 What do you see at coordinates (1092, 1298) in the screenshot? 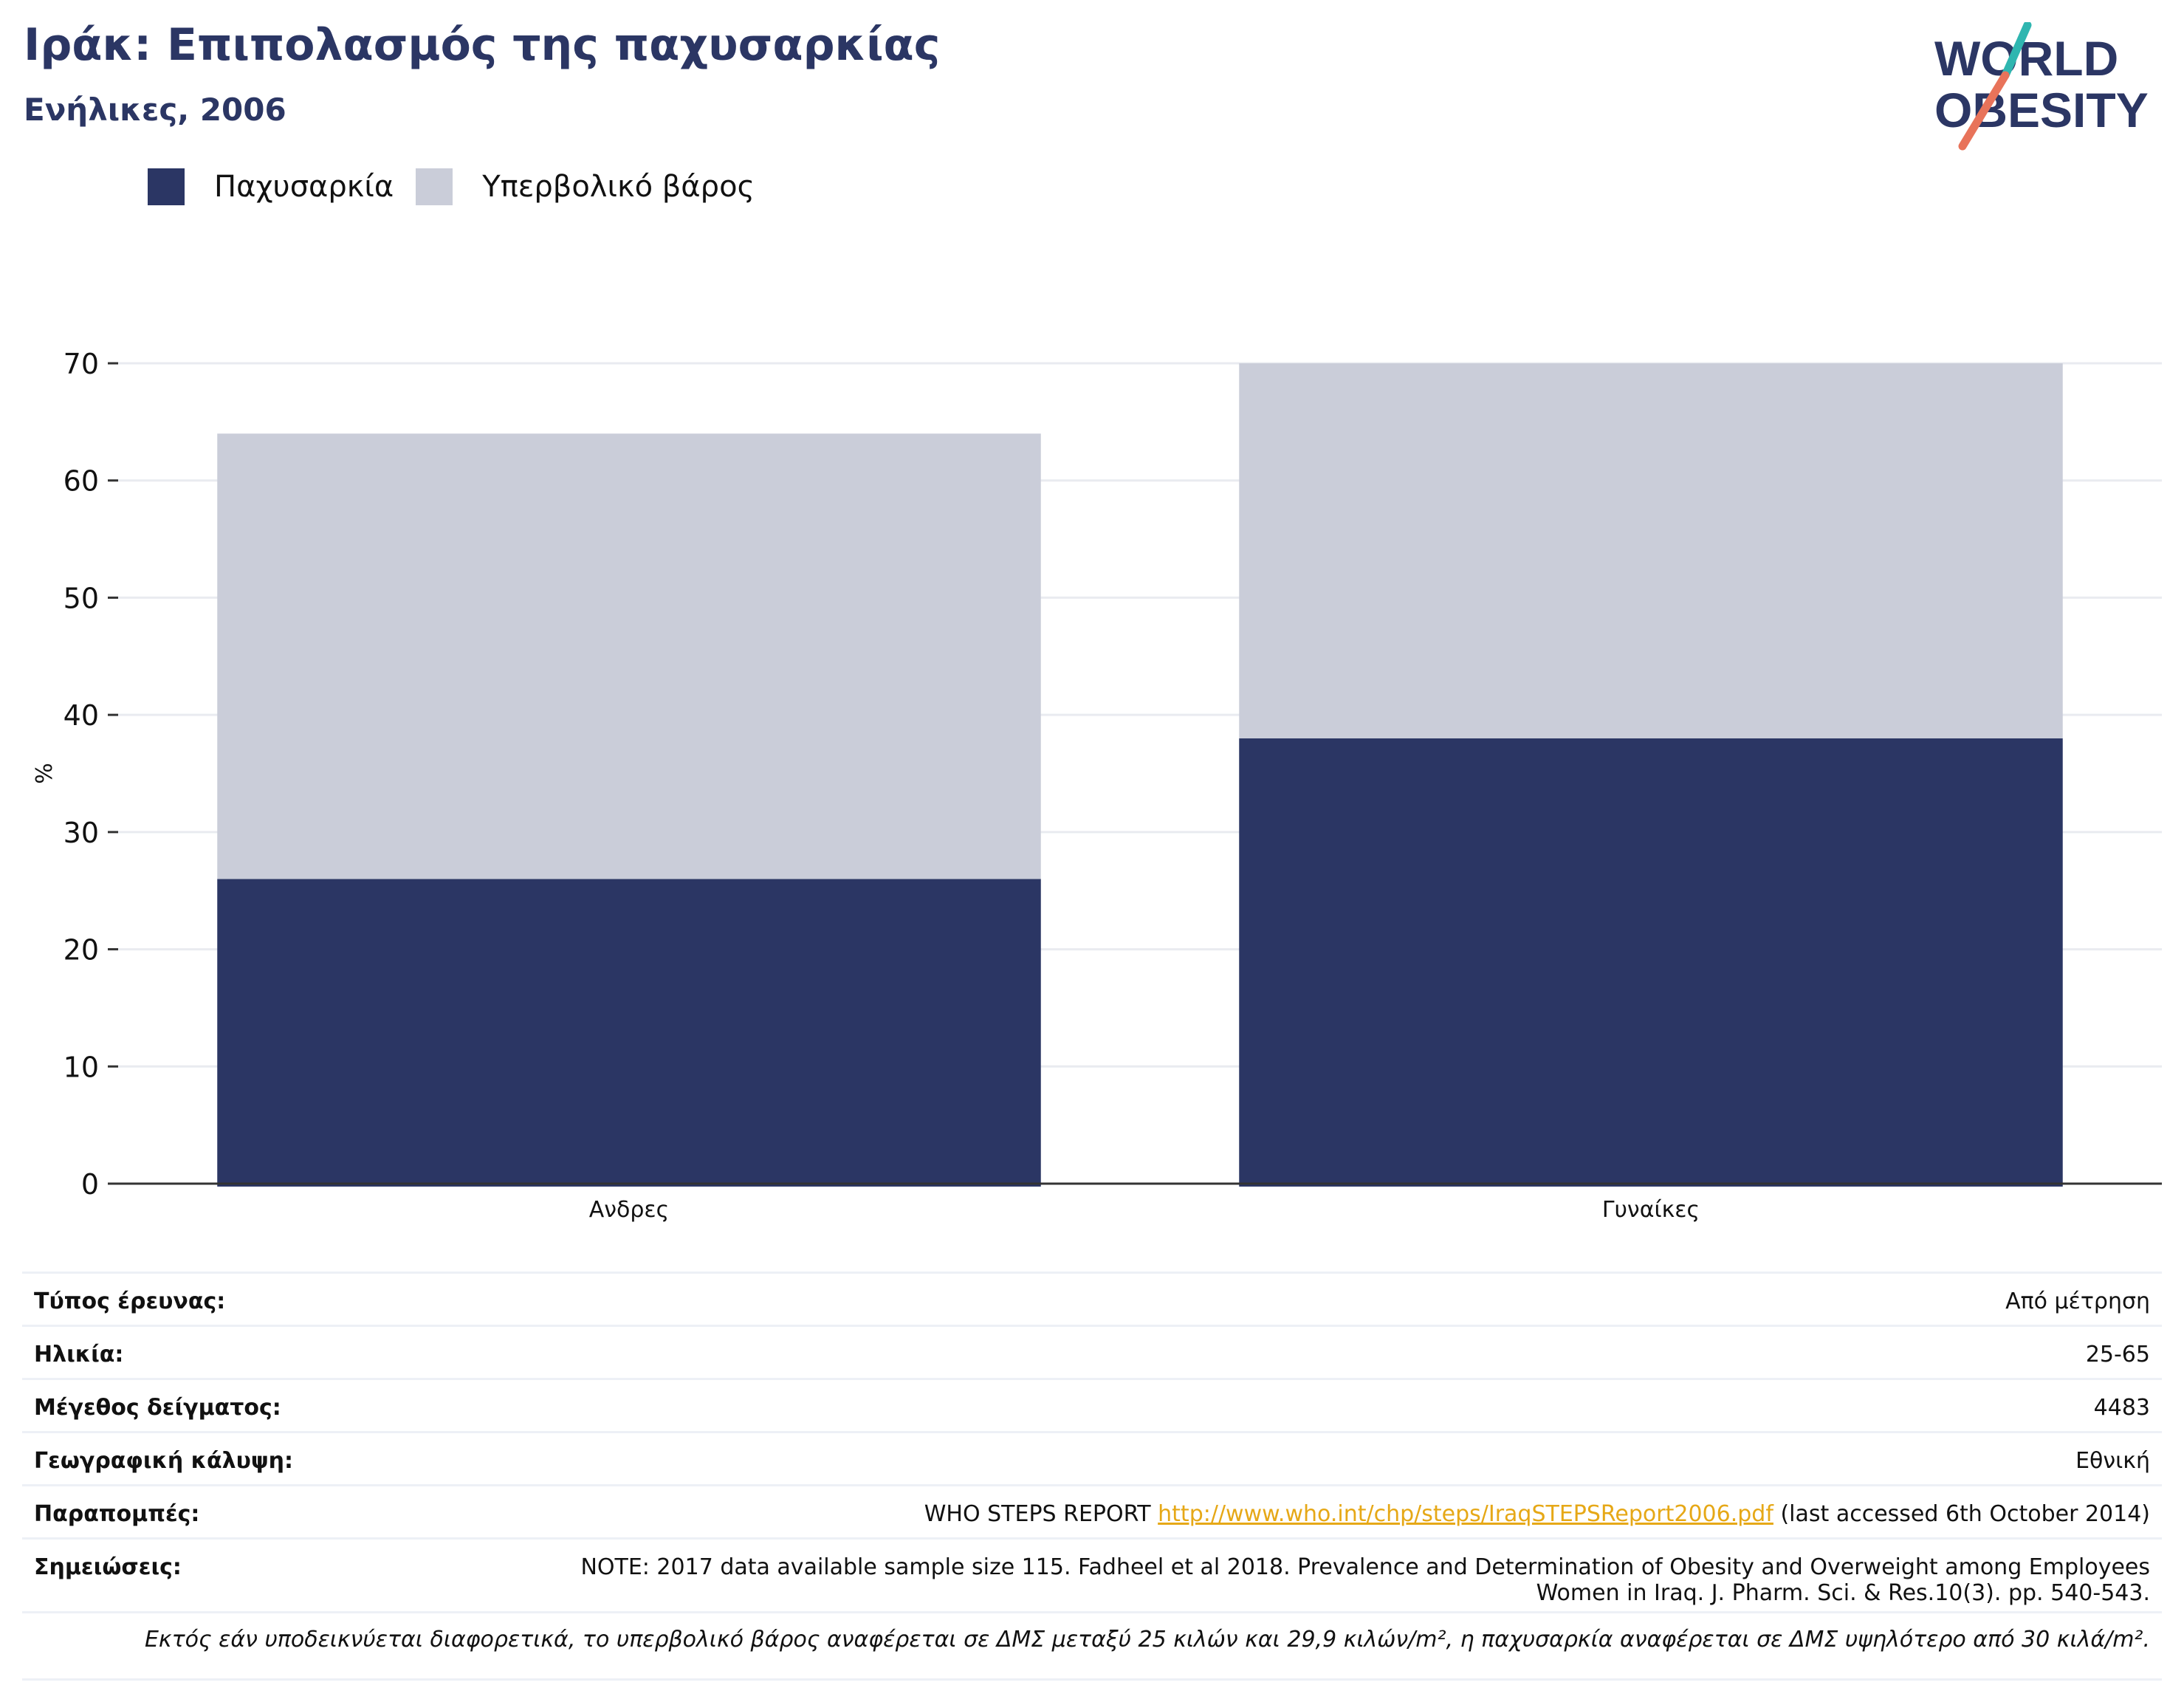
I see `info-row-survey-type: Τύπος έρευνας: Από μέτρηση` at bounding box center [1092, 1298].